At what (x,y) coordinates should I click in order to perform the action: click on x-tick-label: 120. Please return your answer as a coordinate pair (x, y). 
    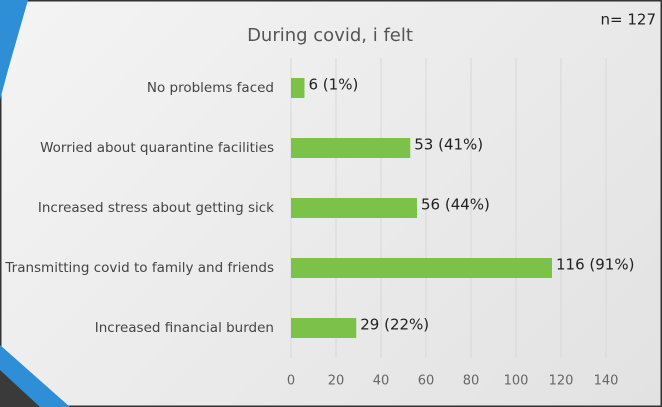
    Looking at the image, I should click on (561, 381).